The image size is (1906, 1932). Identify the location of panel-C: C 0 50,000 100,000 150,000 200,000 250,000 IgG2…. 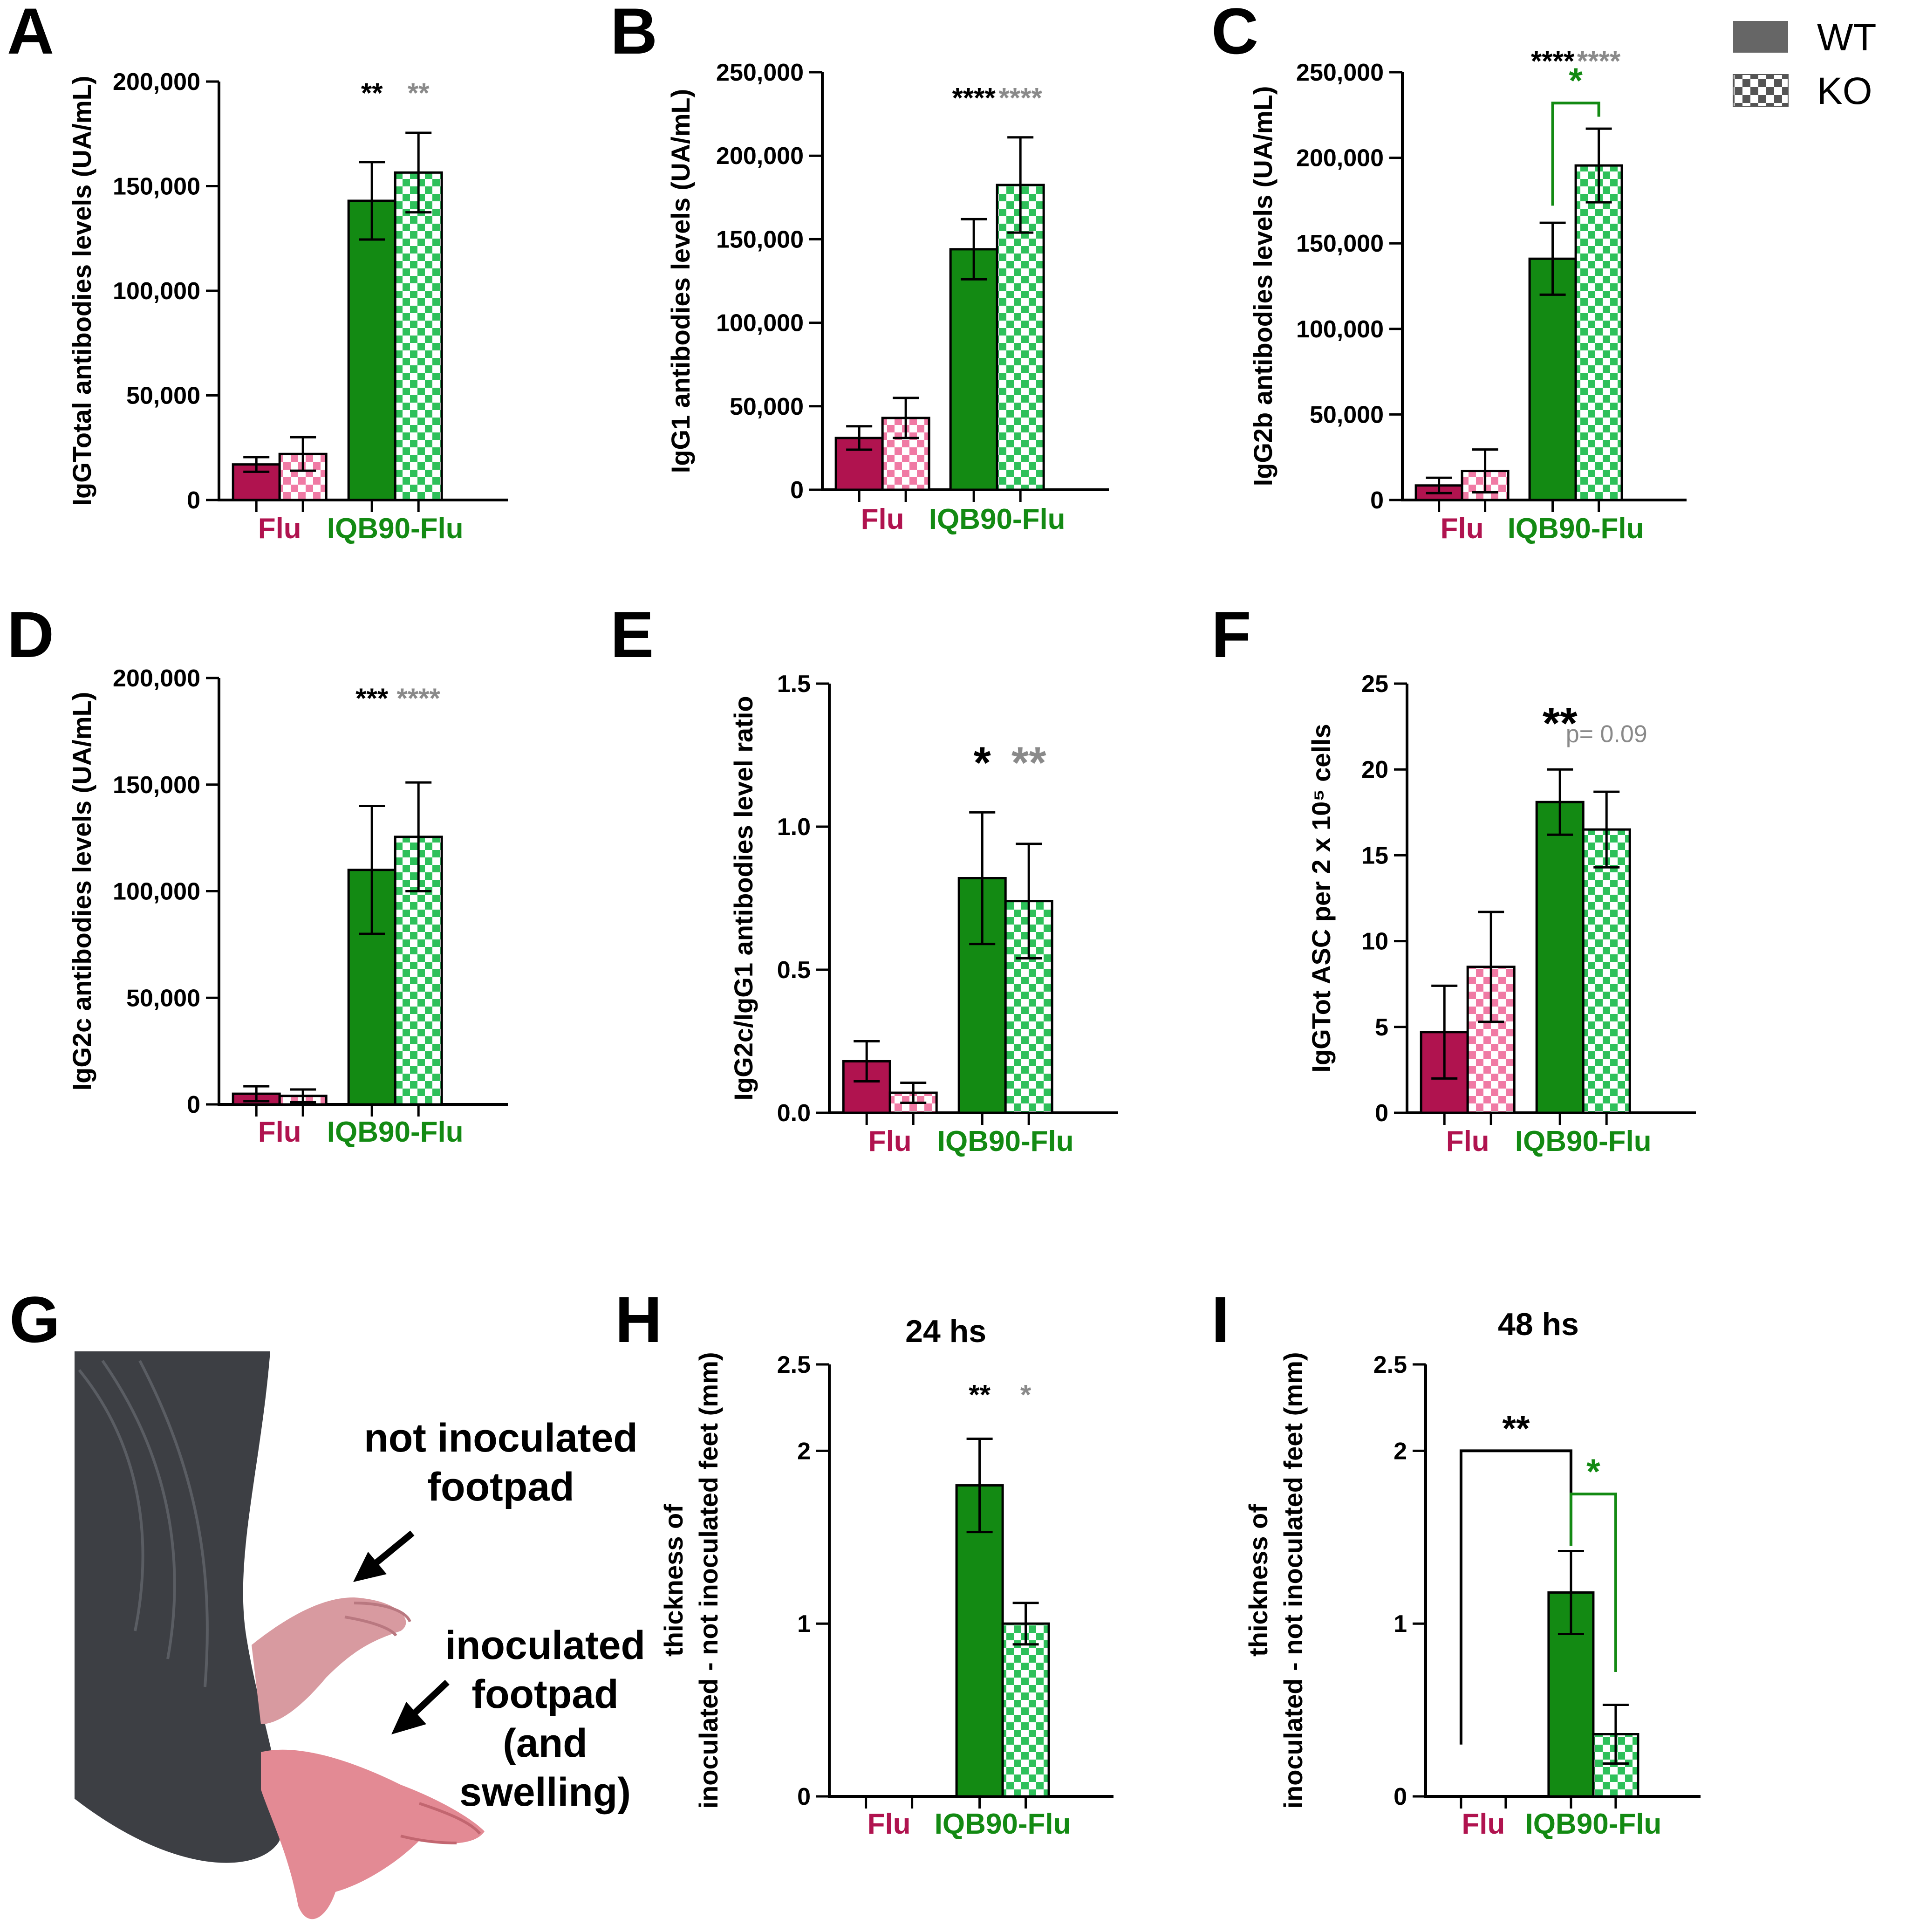
(1449, 272).